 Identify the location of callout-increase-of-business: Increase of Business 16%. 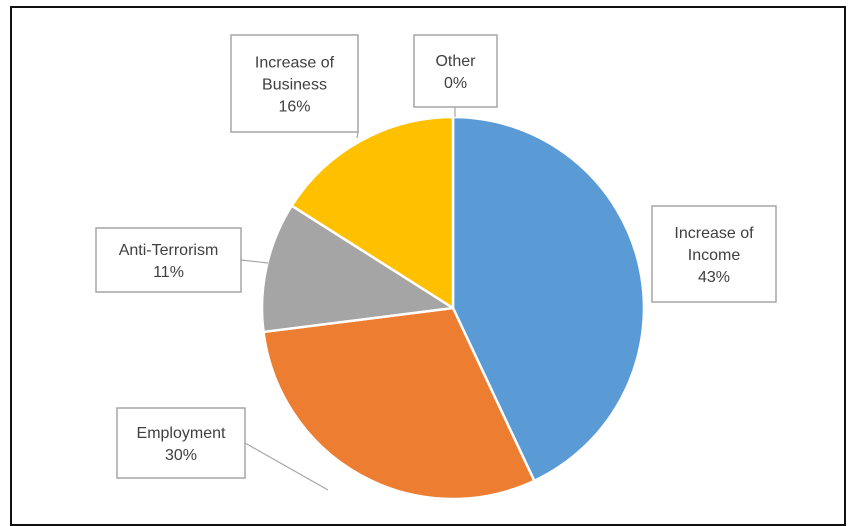
(294, 83).